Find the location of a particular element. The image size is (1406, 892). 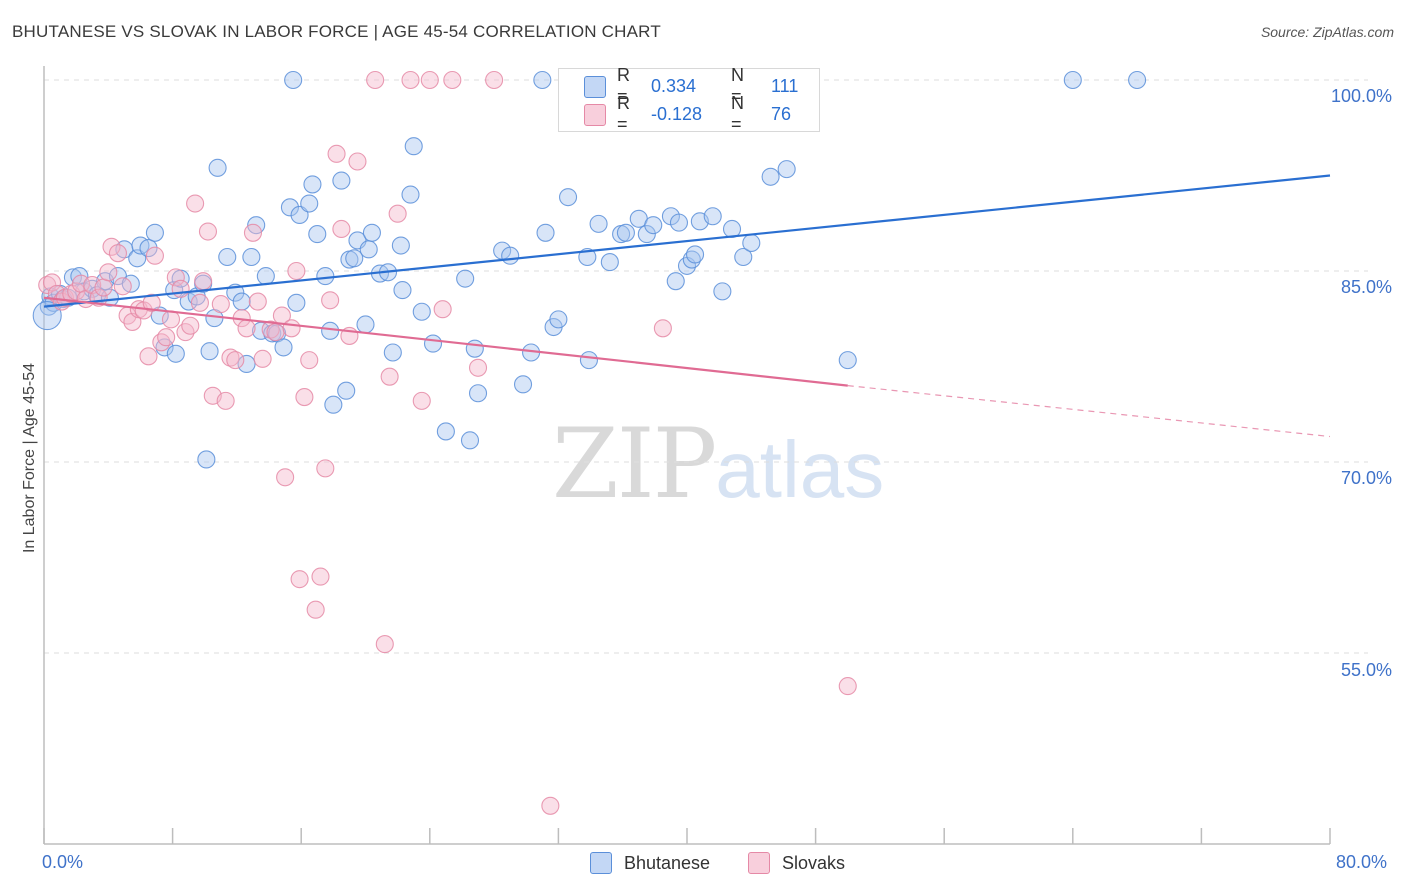

legend-item-slovaks: Slovaks is located at coordinates (796, 863).